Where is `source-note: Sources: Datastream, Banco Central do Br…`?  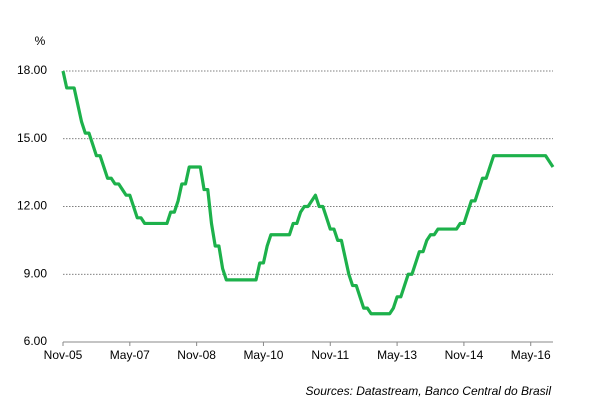 source-note: Sources: Datastream, Banco Central do Br… is located at coordinates (429, 391).